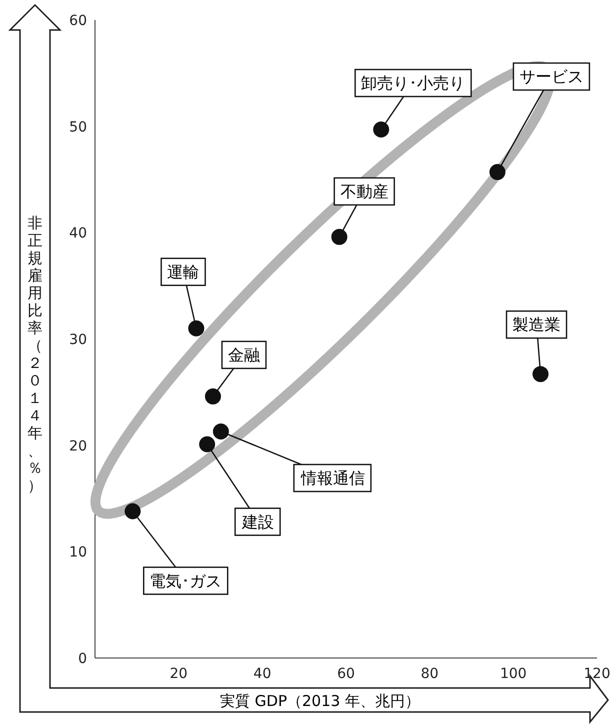 This screenshot has width=611, height=724. What do you see at coordinates (78, 234) in the screenshot?
I see `y-tick-label: 40` at bounding box center [78, 234].